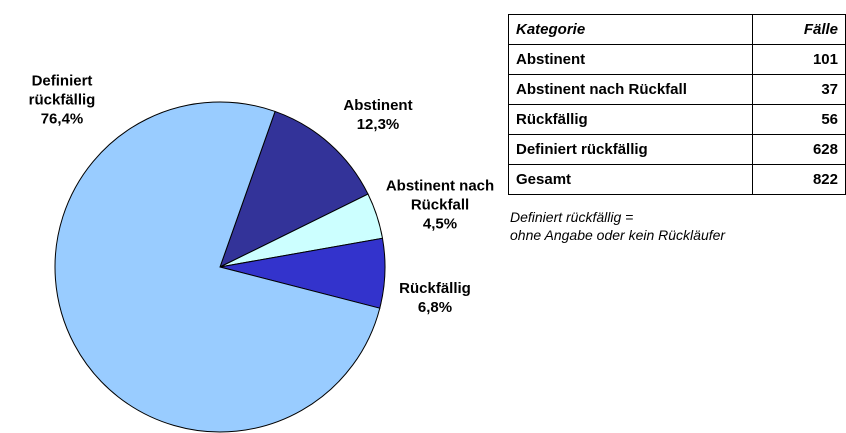 Image resolution: width=846 pixels, height=433 pixels. Describe the element at coordinates (630, 179) in the screenshot. I see `table-cell: Gesamt` at that location.